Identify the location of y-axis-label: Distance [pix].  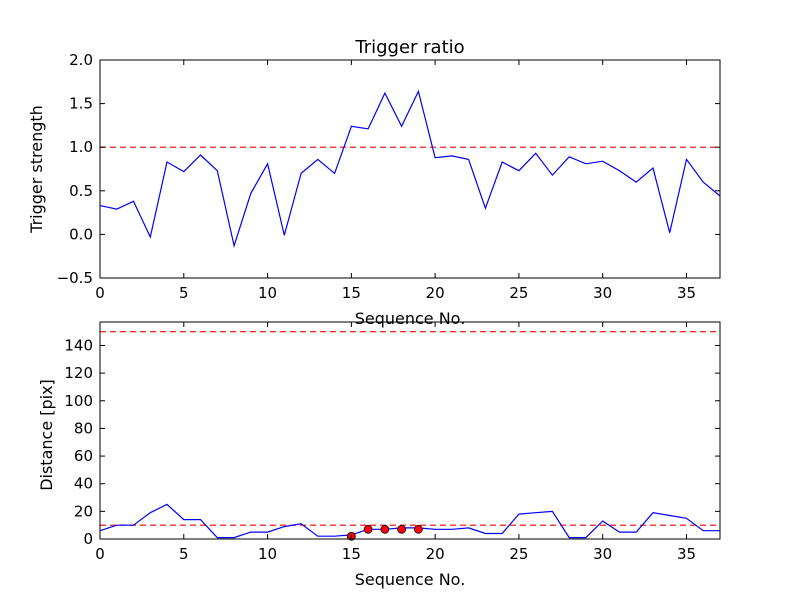
(46, 435).